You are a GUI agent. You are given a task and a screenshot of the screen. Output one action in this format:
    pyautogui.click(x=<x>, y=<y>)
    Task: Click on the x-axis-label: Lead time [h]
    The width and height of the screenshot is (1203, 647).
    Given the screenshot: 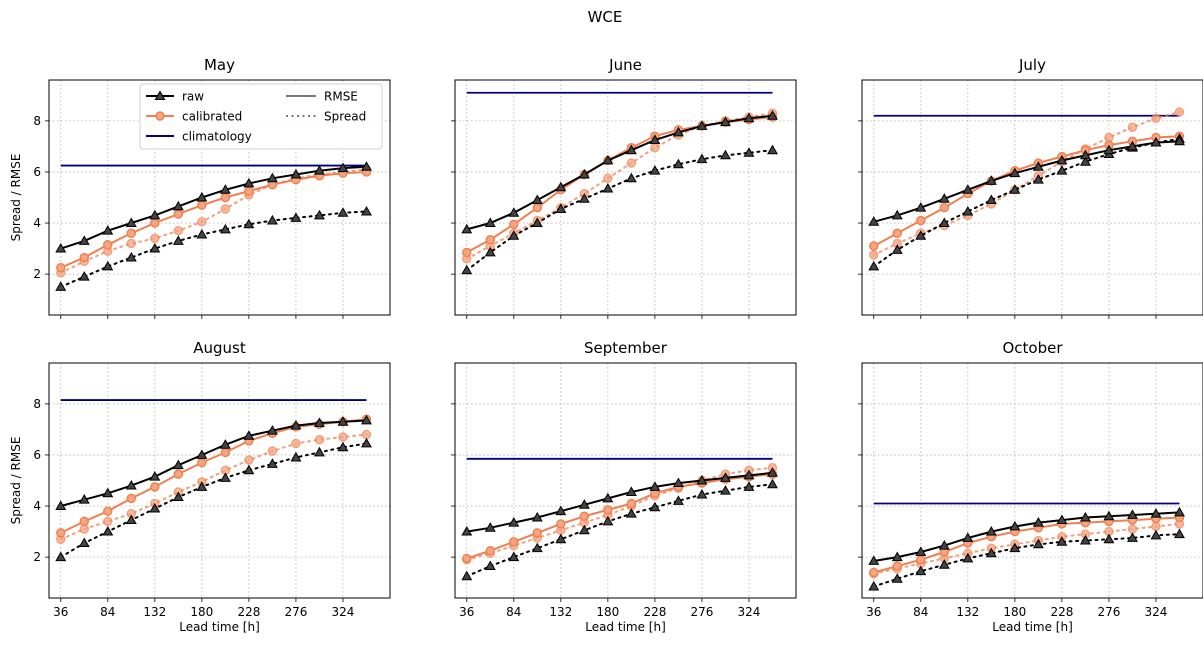 What is the action you would take?
    pyautogui.click(x=1032, y=627)
    